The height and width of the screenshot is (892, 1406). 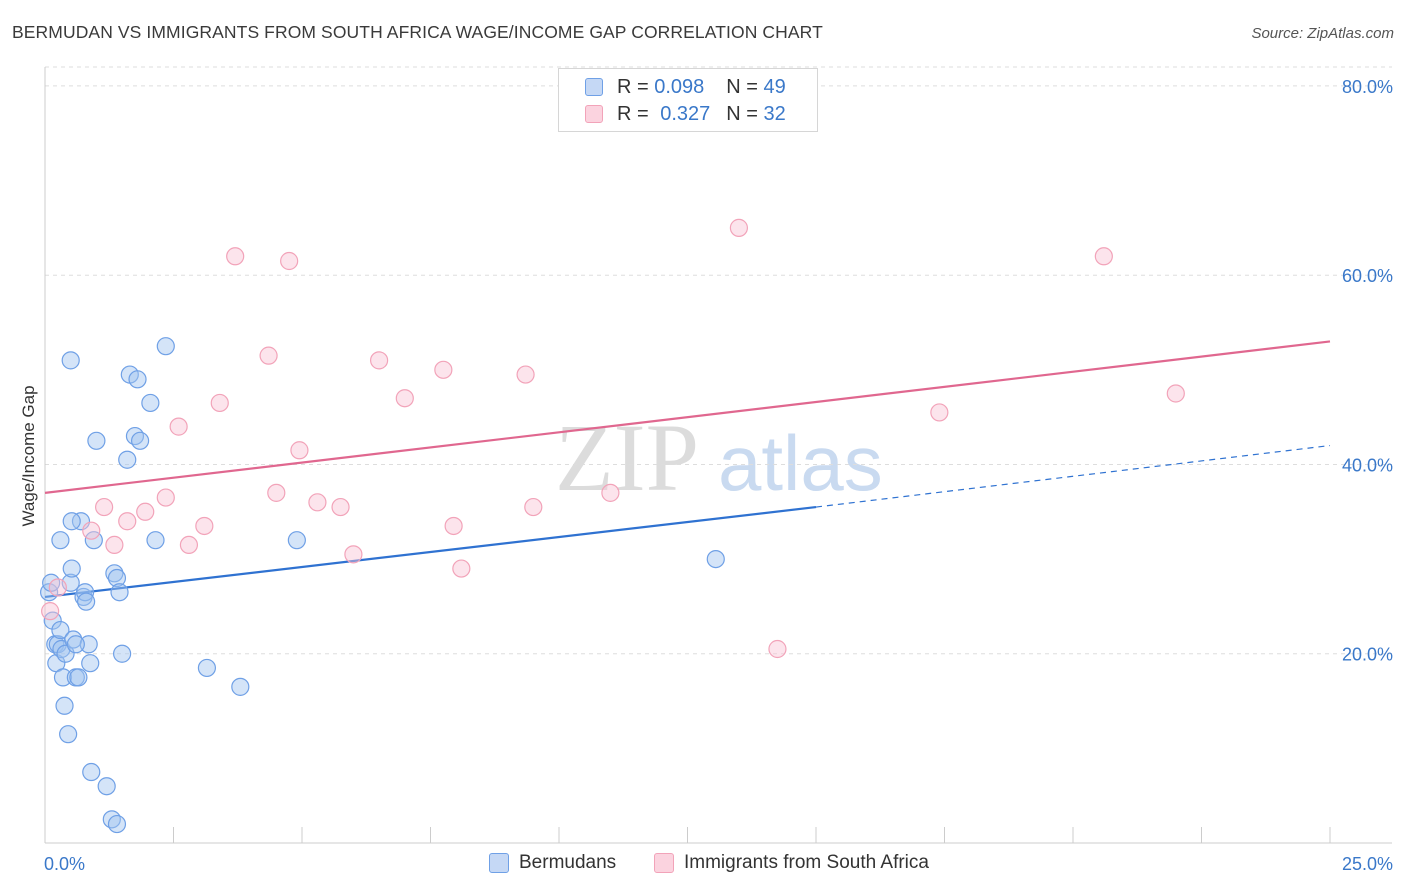 What do you see at coordinates (800, 463) in the screenshot?
I see `watermark-atlas: atlas` at bounding box center [800, 463].